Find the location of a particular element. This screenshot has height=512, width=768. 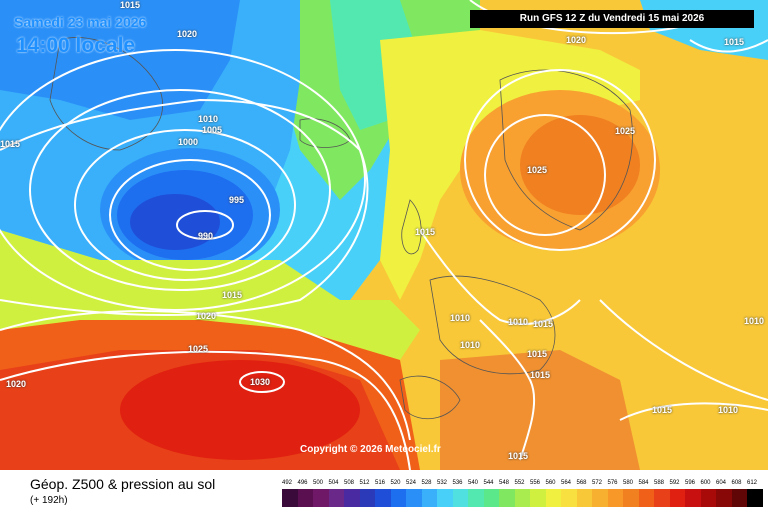

z500-med is located at coordinates (540, 410).